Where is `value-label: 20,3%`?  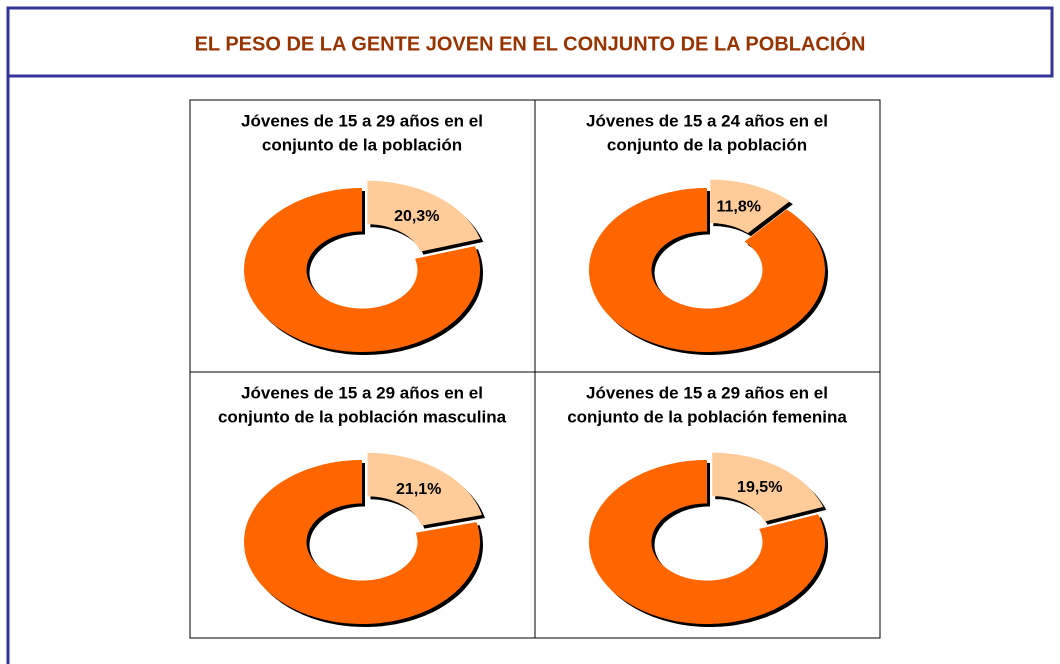
value-label: 20,3% is located at coordinates (416, 216).